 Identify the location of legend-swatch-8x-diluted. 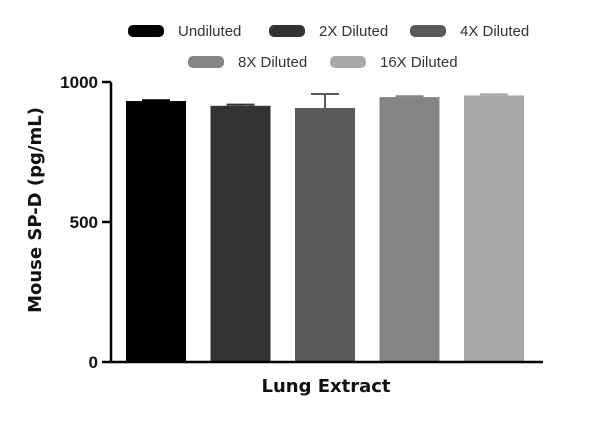
(206, 62).